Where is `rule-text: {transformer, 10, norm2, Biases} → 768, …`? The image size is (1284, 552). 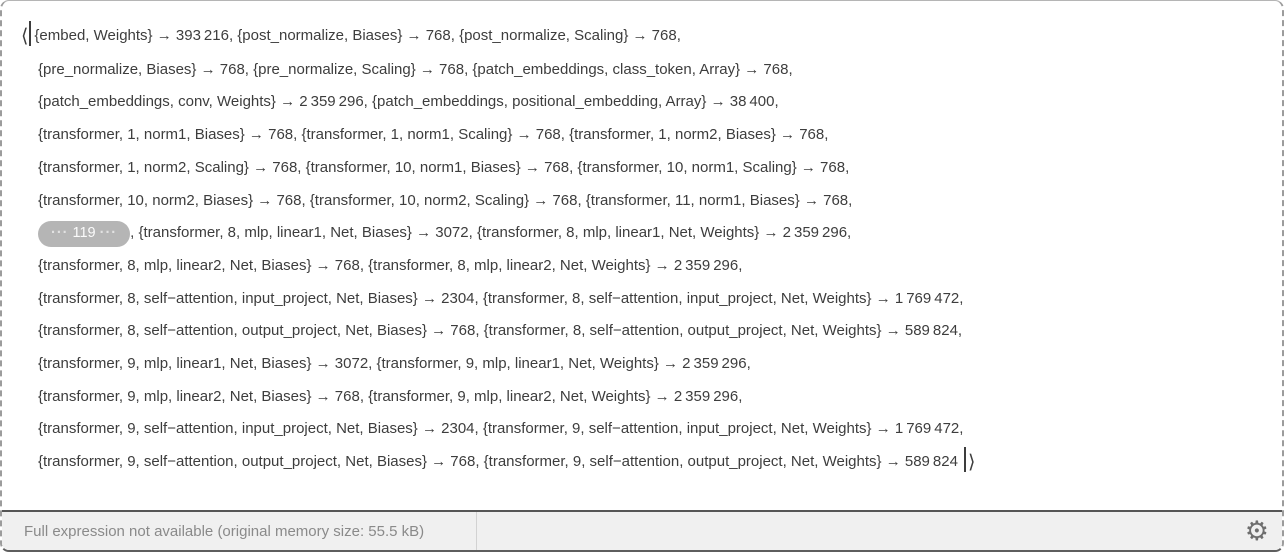
rule-text: {transformer, 10, norm2, Biases} → 768, … is located at coordinates (445, 200).